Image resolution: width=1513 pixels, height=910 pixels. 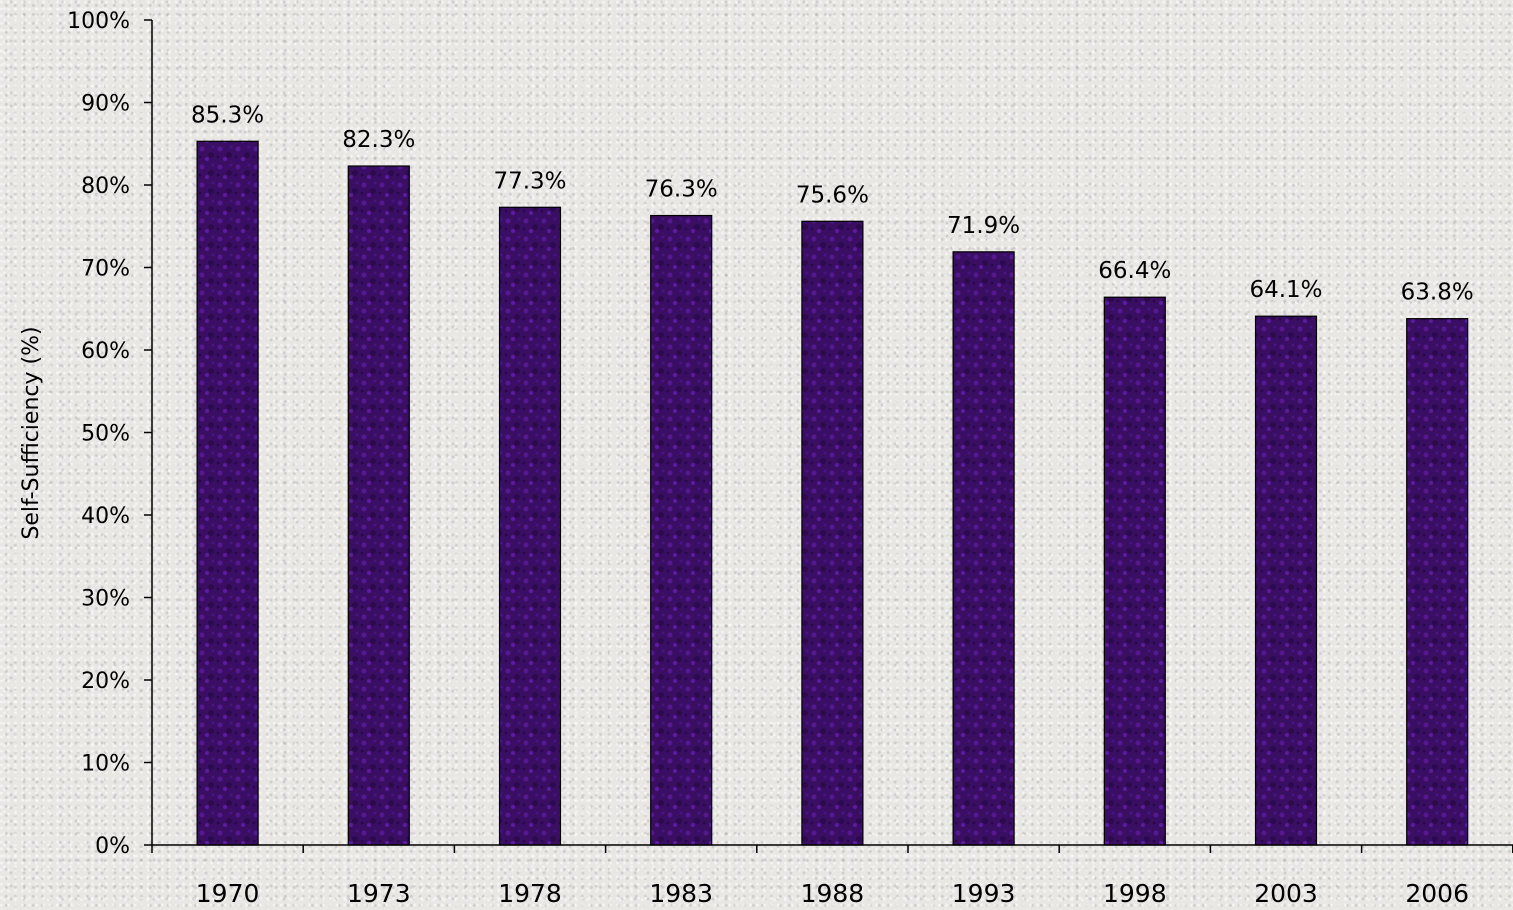 I want to click on category-labels: 1970 1973 1978 1983 1988 1993 1998 2003 2006, so click(x=832, y=893).